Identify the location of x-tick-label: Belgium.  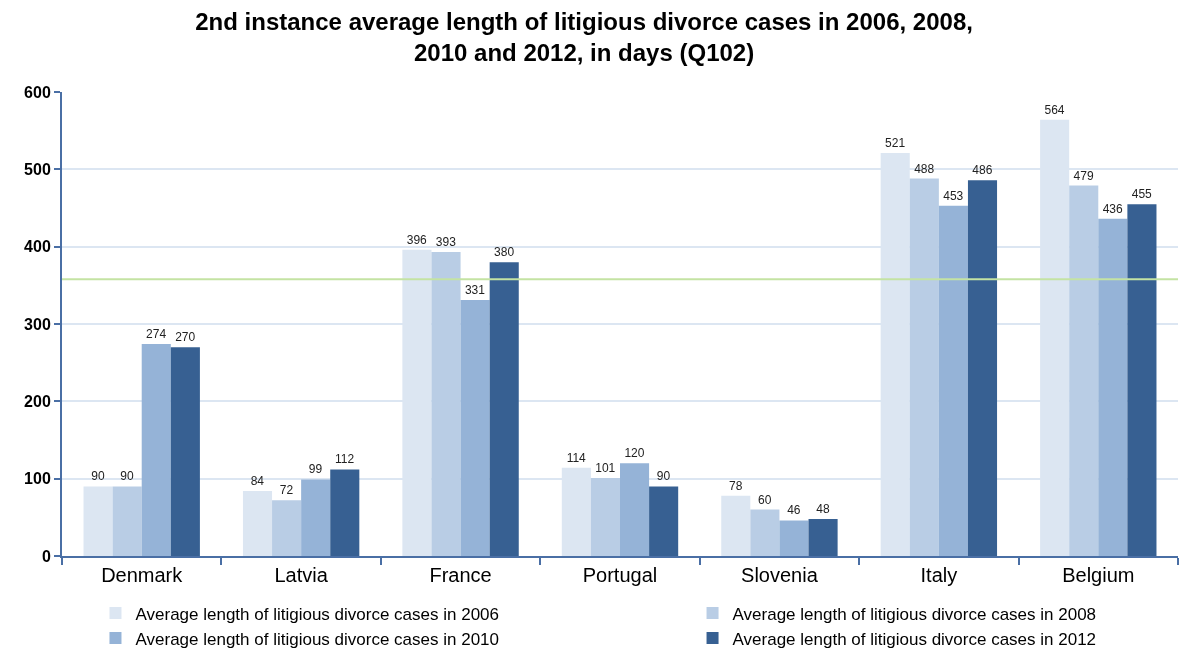
(1098, 575).